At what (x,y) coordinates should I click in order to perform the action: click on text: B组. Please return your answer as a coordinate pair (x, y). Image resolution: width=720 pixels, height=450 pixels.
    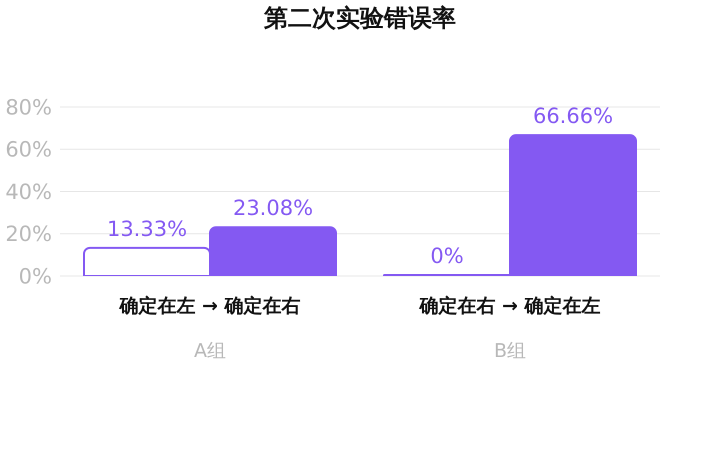
    Looking at the image, I should click on (510, 351).